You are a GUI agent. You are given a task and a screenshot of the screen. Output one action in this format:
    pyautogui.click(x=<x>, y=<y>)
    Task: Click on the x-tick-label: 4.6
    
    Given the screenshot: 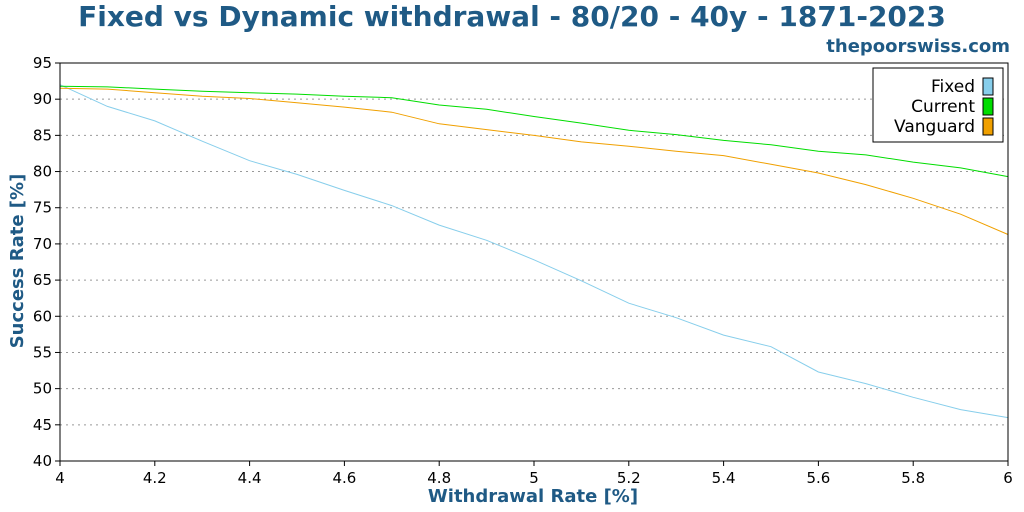 What is the action you would take?
    pyautogui.click(x=344, y=478)
    